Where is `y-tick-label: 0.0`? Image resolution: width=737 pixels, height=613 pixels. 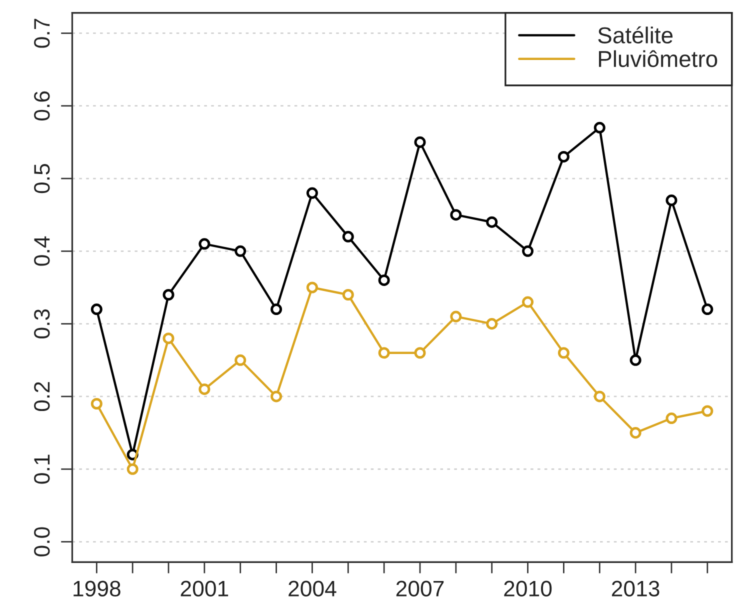 y-tick-label: 0.0 is located at coordinates (42, 541).